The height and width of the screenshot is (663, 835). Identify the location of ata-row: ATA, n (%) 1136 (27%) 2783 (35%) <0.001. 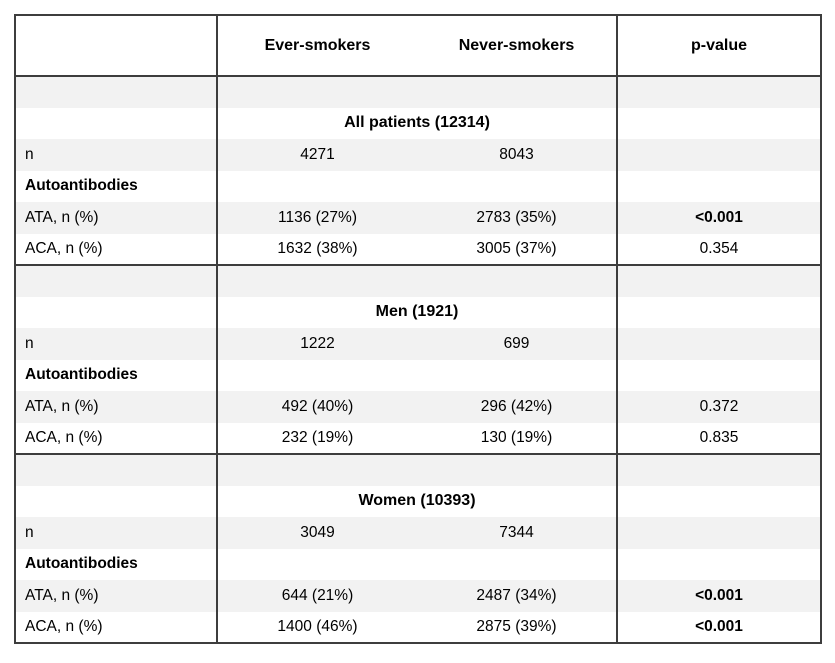
(418, 218).